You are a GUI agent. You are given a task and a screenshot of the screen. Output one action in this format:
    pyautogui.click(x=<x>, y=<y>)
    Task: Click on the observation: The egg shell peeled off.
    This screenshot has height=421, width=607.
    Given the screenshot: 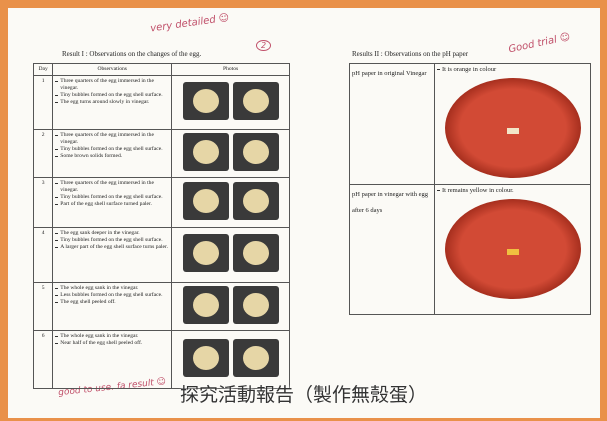 What is the action you would take?
    pyautogui.click(x=112, y=302)
    